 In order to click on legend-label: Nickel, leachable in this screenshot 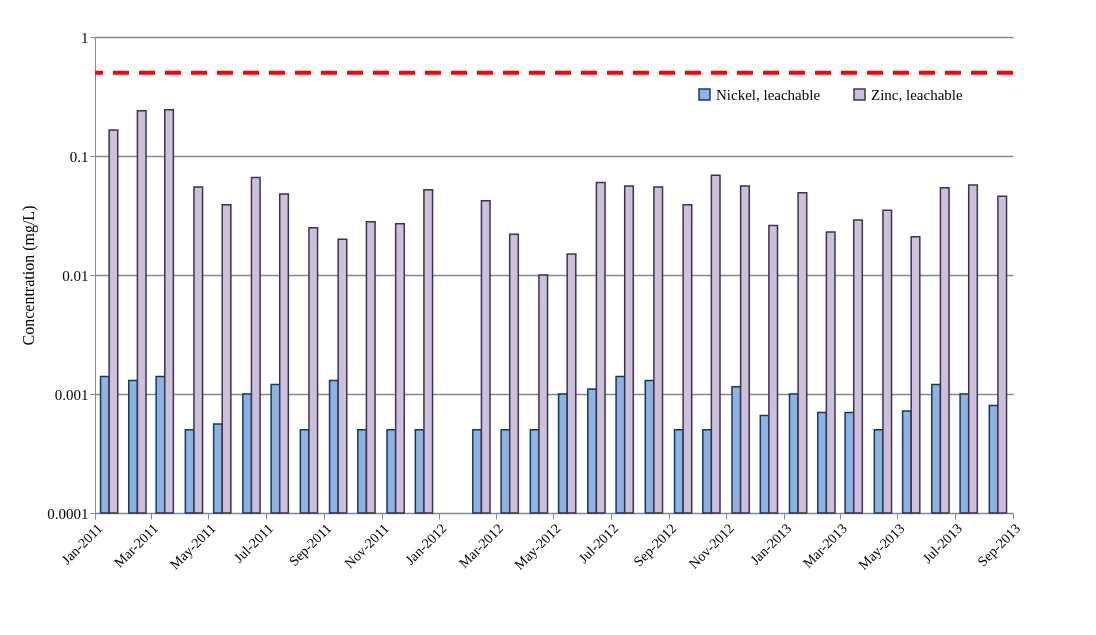, I will do `click(768, 94)`.